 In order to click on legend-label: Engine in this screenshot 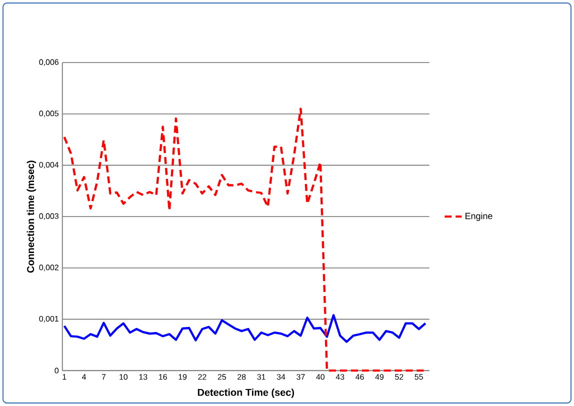, I will do `click(479, 216)`.